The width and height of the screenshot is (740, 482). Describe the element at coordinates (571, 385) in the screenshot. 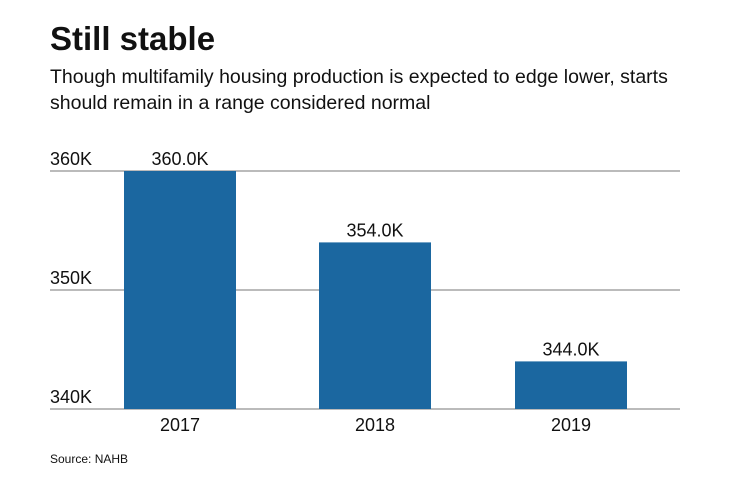

I see `bar-2019` at that location.